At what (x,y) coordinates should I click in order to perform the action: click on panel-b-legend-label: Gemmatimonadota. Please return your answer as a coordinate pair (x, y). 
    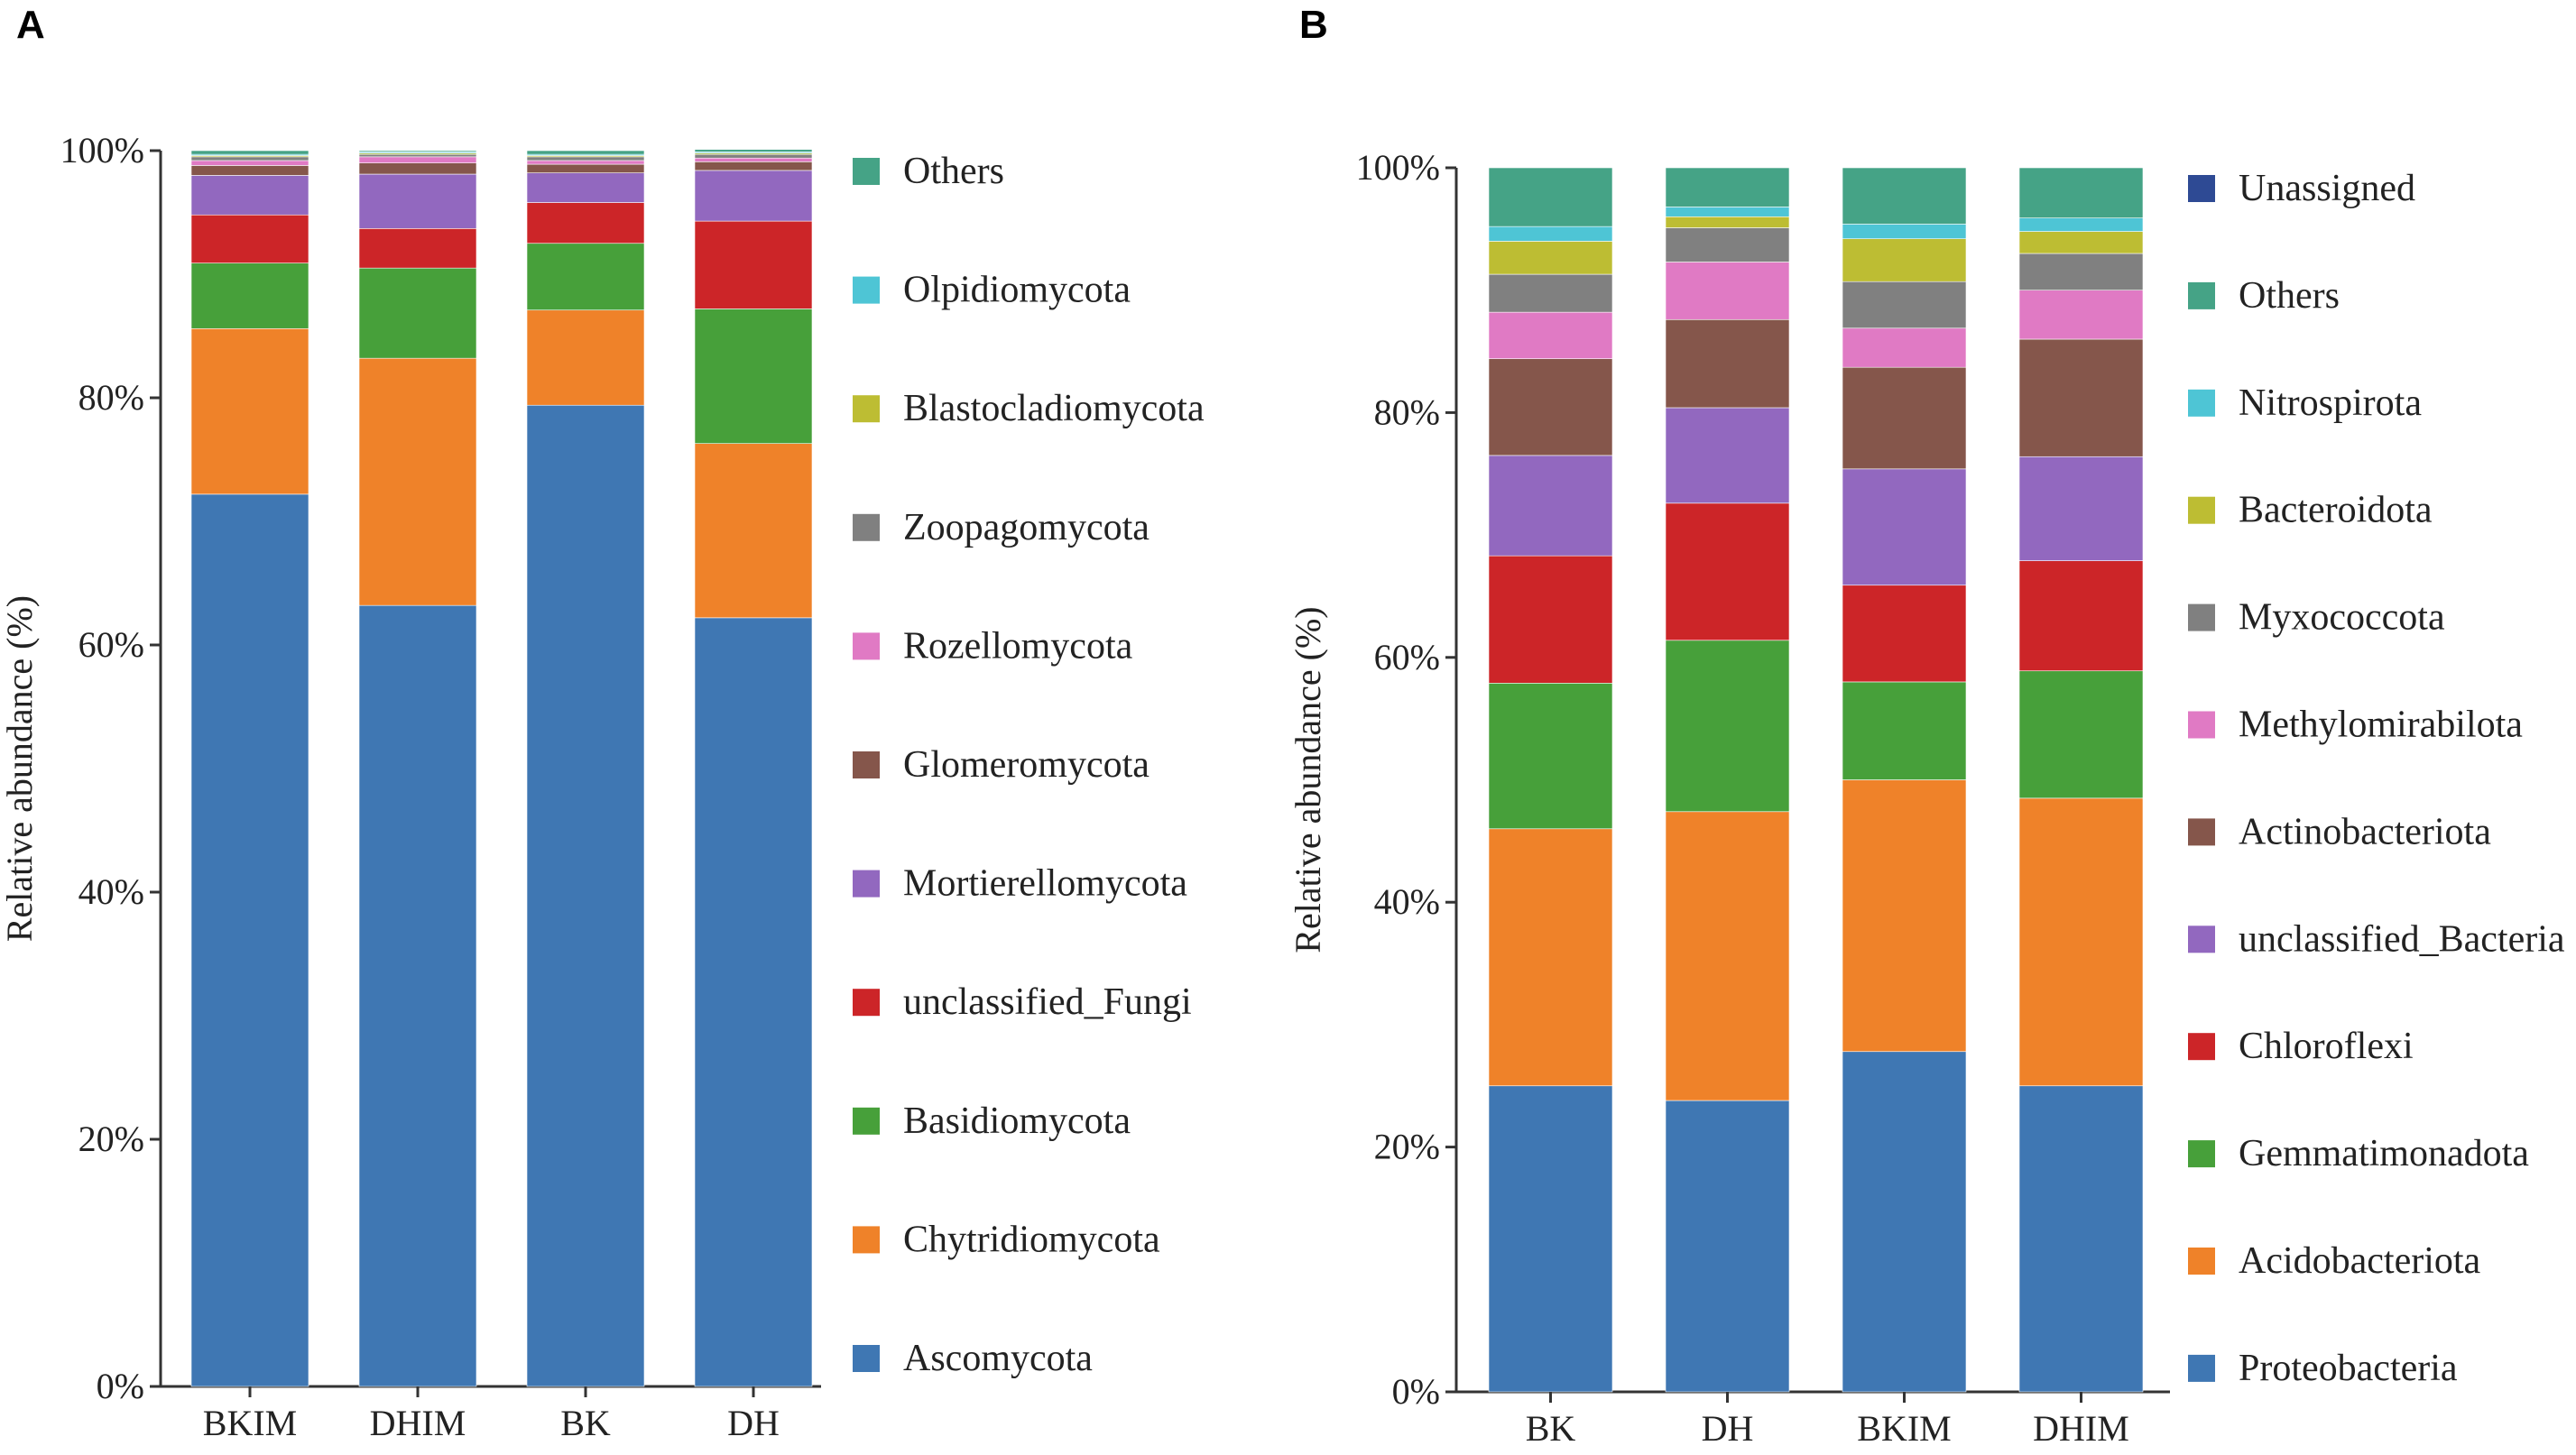
    Looking at the image, I should click on (2384, 1154).